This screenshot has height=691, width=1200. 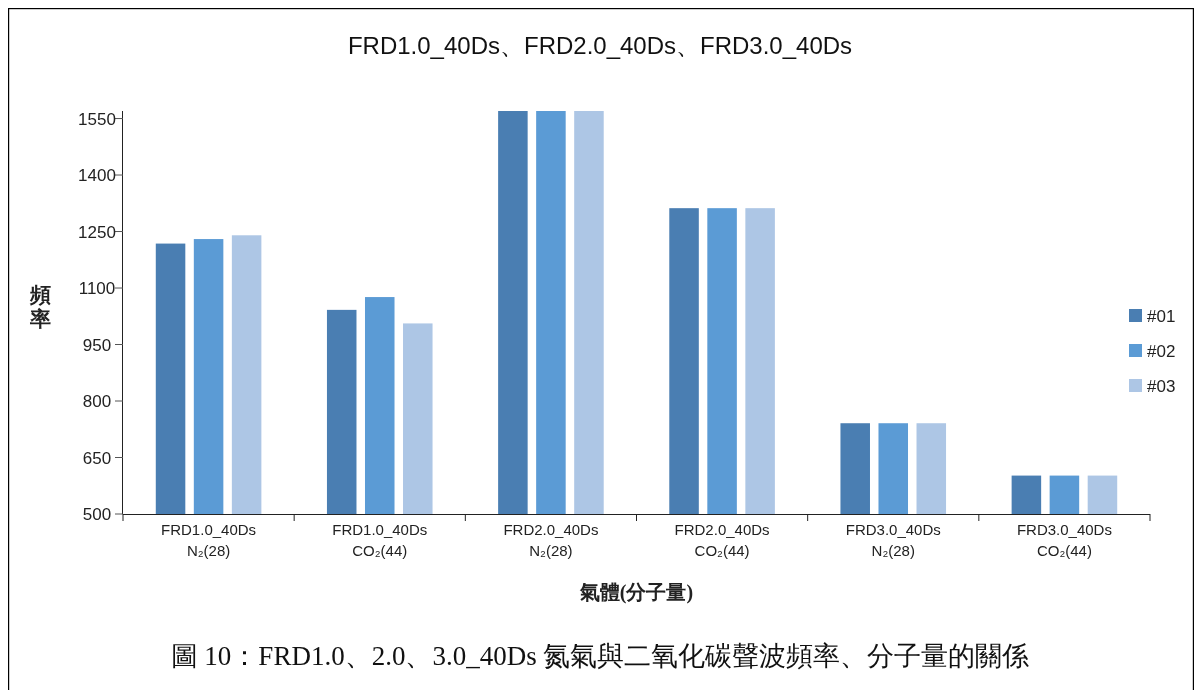 I want to click on x-tick-label: FRD3.0_40Ds CO₂(44), so click(x=1064, y=540).